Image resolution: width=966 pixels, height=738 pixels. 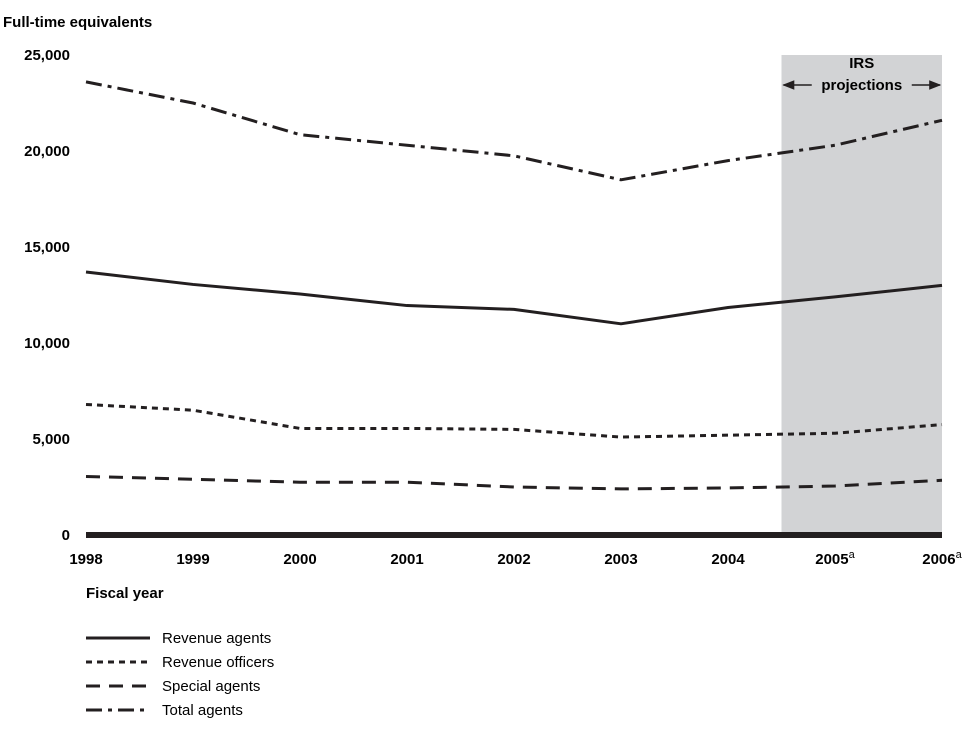 I want to click on legend-label: Revenue agents, so click(x=216, y=638).